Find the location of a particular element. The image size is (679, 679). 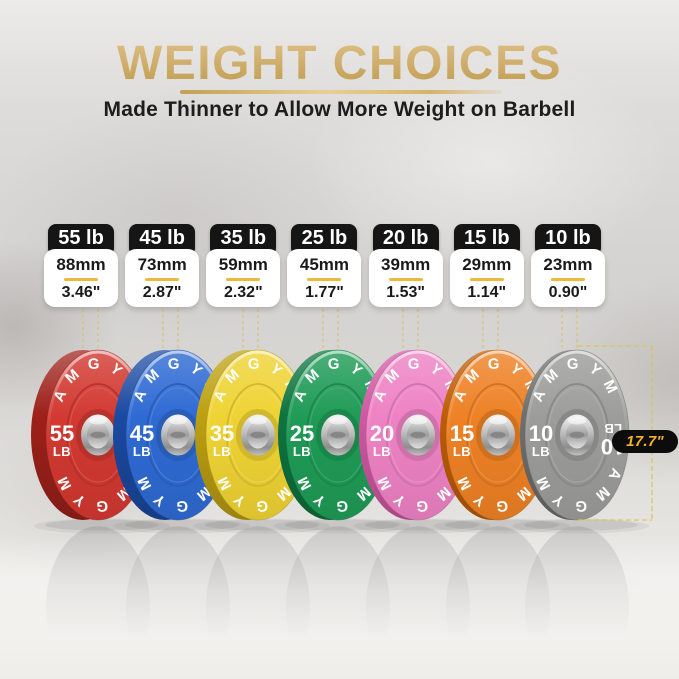

spec-card-45lb: 45 lb 73mm 2.87" is located at coordinates (162, 265).